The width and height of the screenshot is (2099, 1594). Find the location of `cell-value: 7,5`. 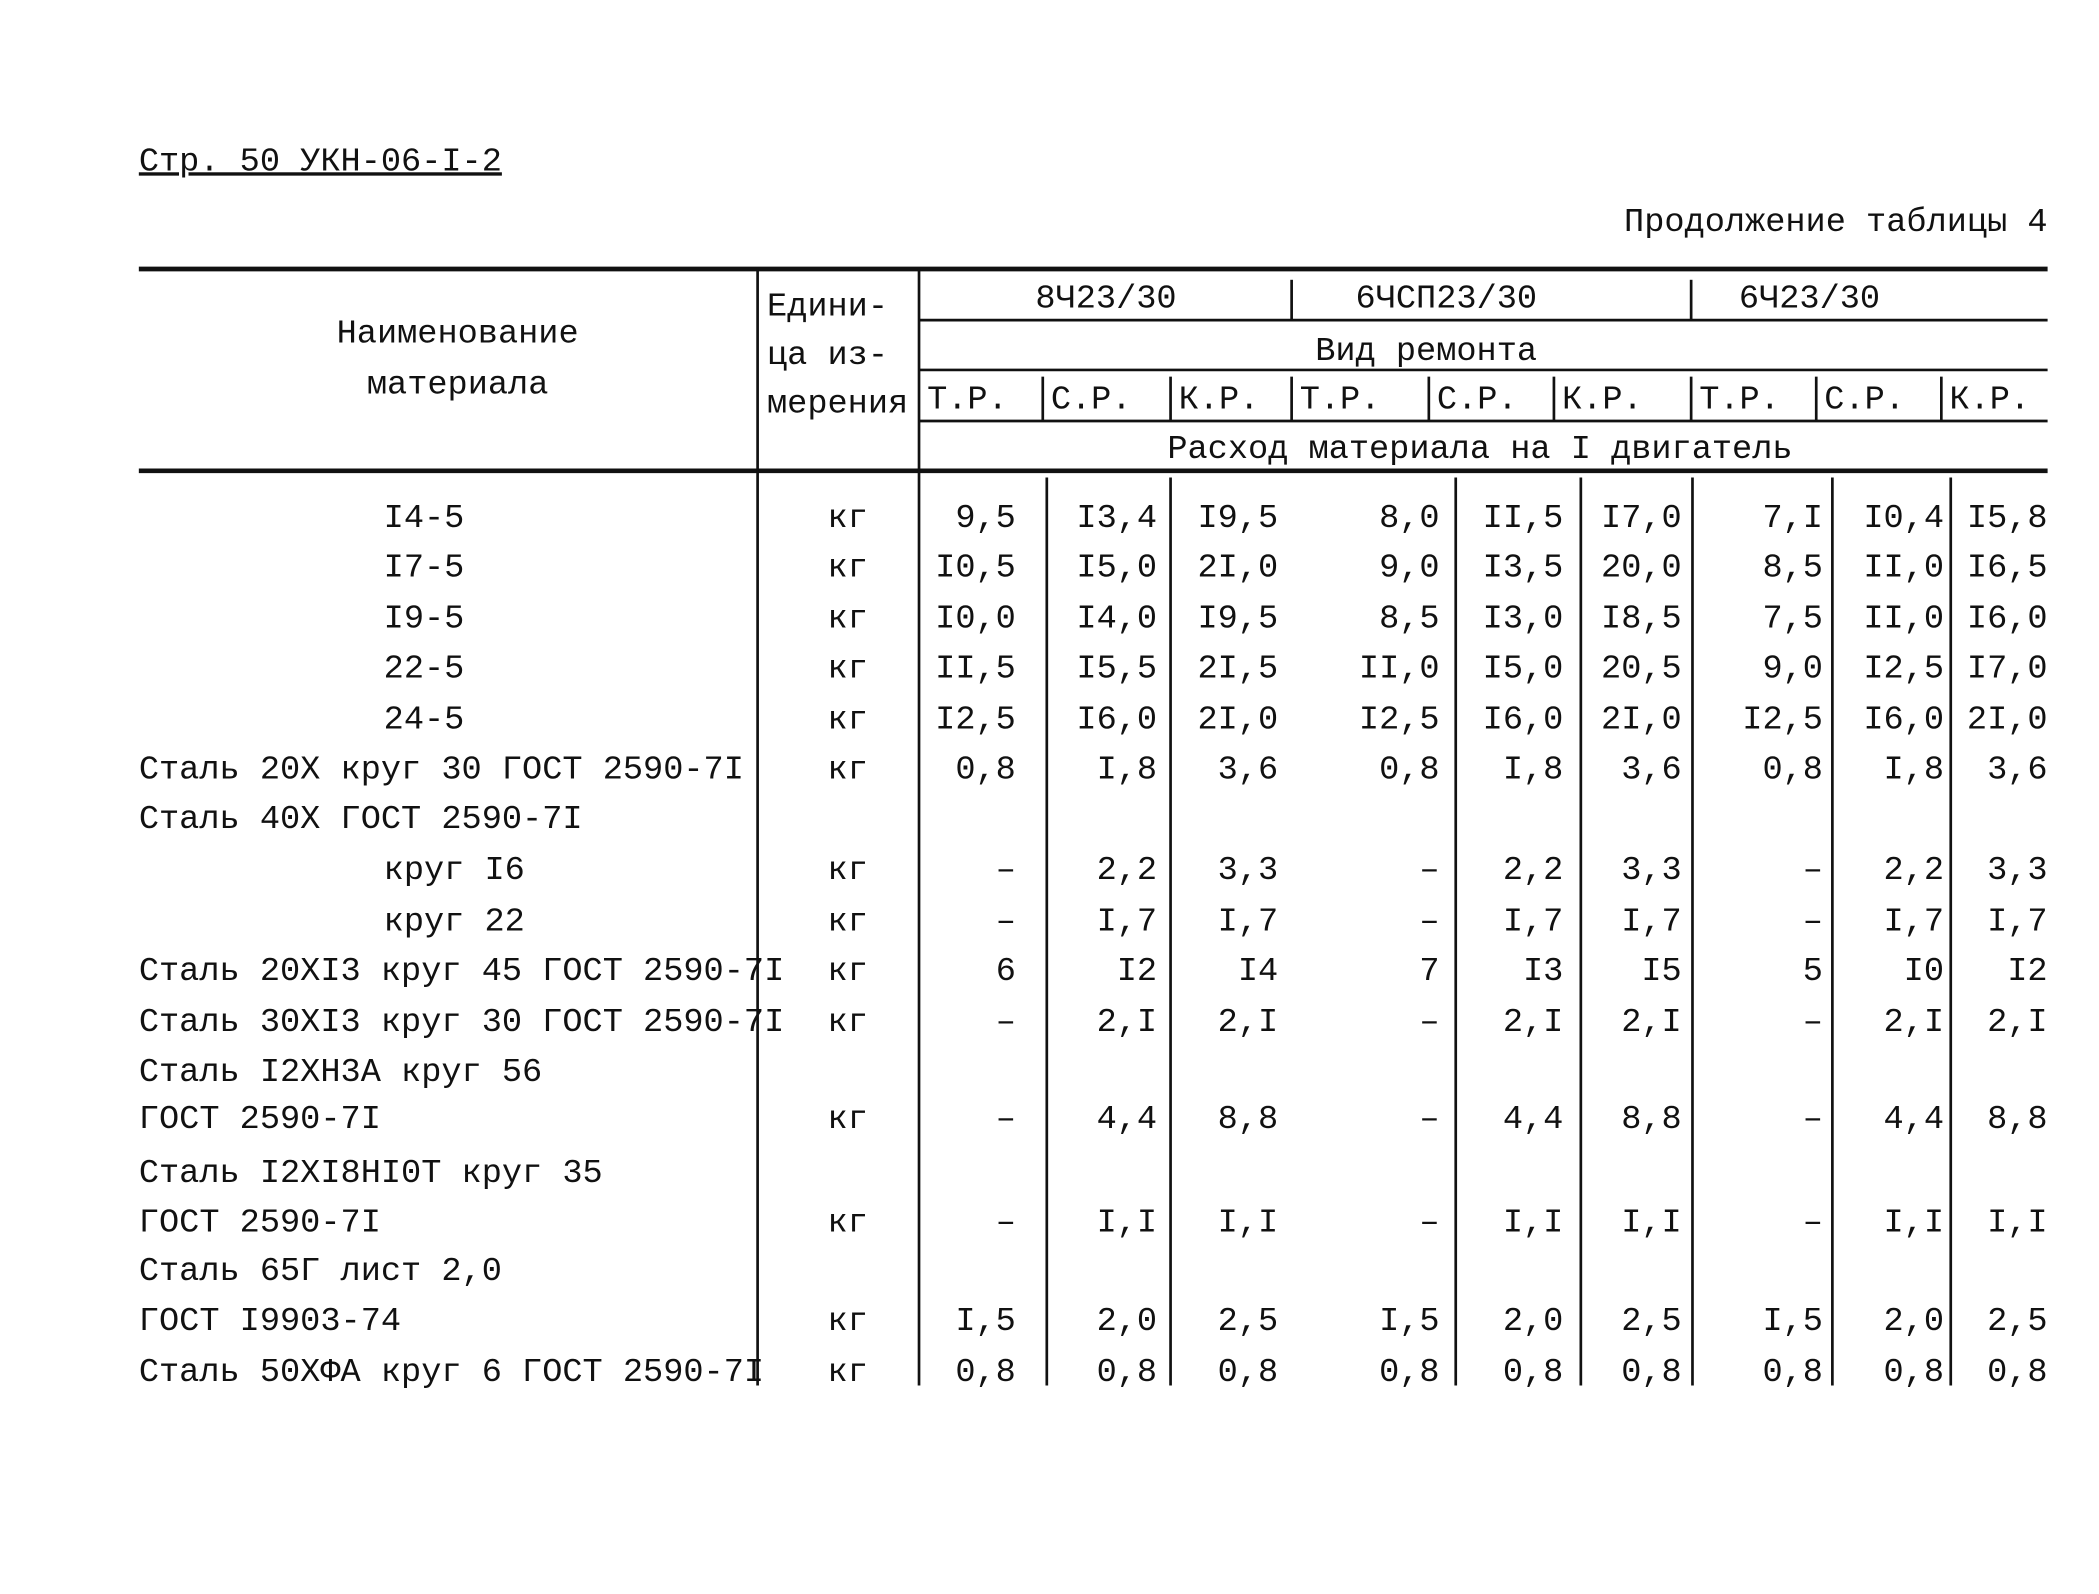

cell-value: 7,5 is located at coordinates (1792, 620).